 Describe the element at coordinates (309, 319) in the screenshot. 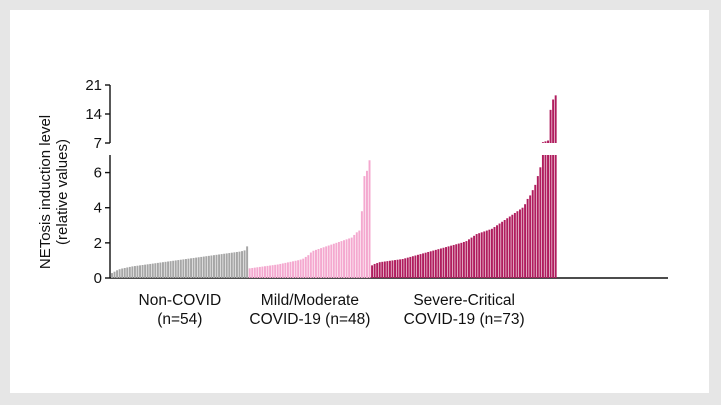

I see `group-label: COVID-19 (n=48)` at that location.